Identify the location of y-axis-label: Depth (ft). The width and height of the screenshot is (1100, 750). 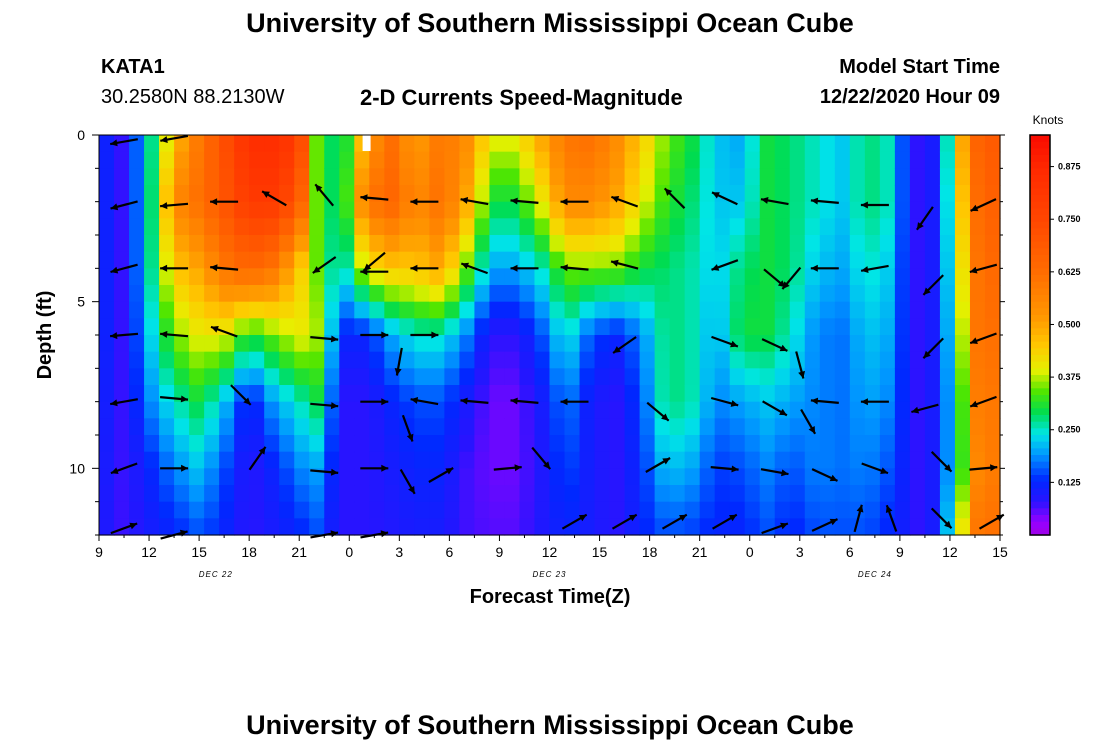
(45, 335).